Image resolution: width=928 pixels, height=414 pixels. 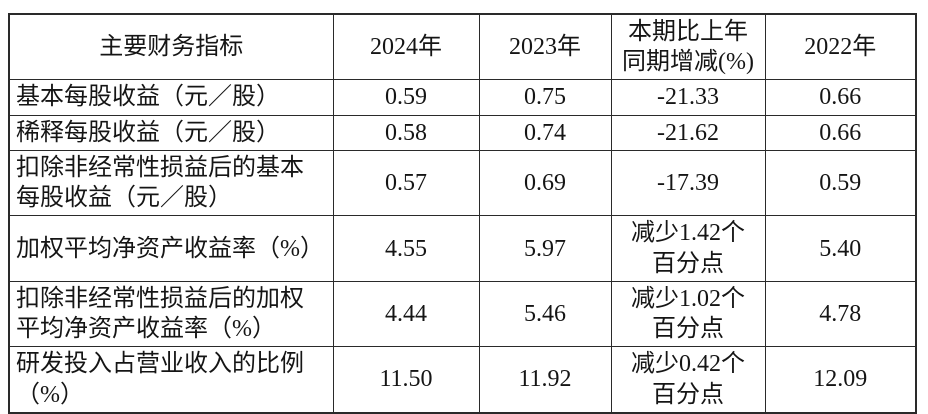 What do you see at coordinates (171, 97) in the screenshot?
I see `row-label: 基本每股收益（元／股）` at bounding box center [171, 97].